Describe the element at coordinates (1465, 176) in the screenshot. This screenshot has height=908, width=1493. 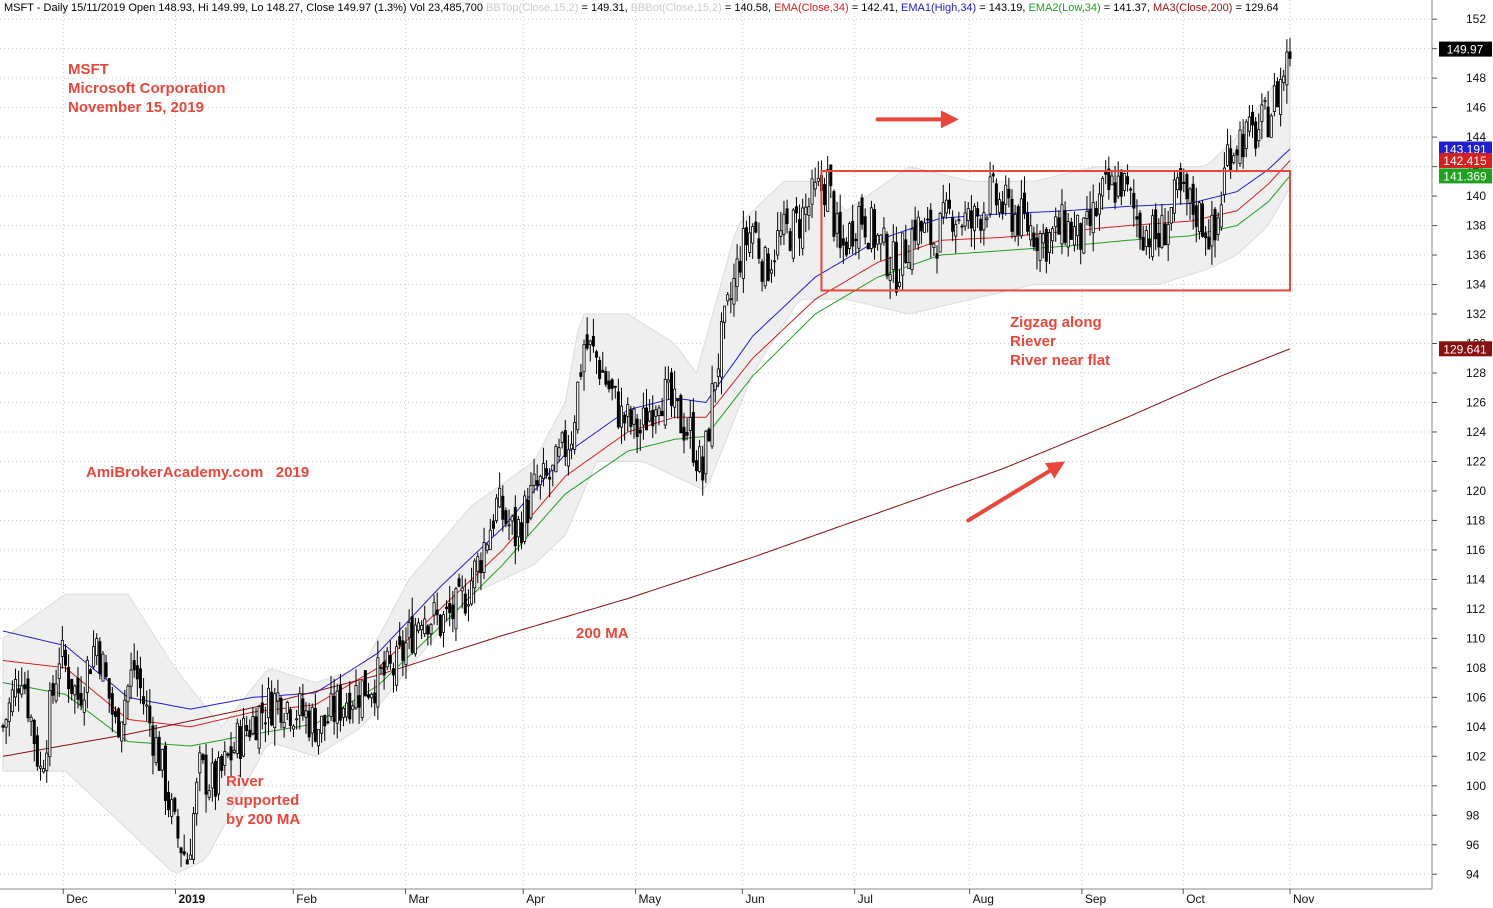
I see `price-badge: 141.369` at that location.